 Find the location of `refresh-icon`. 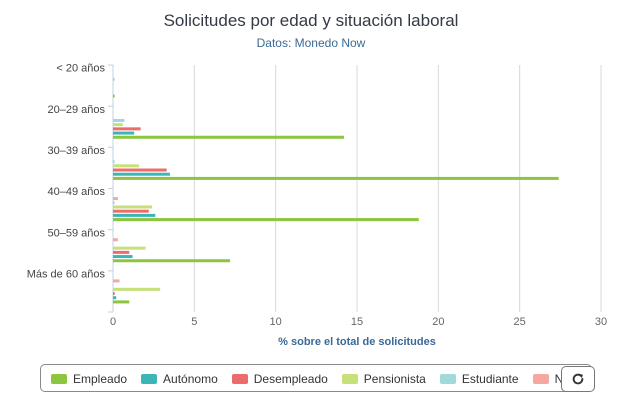

refresh-icon is located at coordinates (578, 379).